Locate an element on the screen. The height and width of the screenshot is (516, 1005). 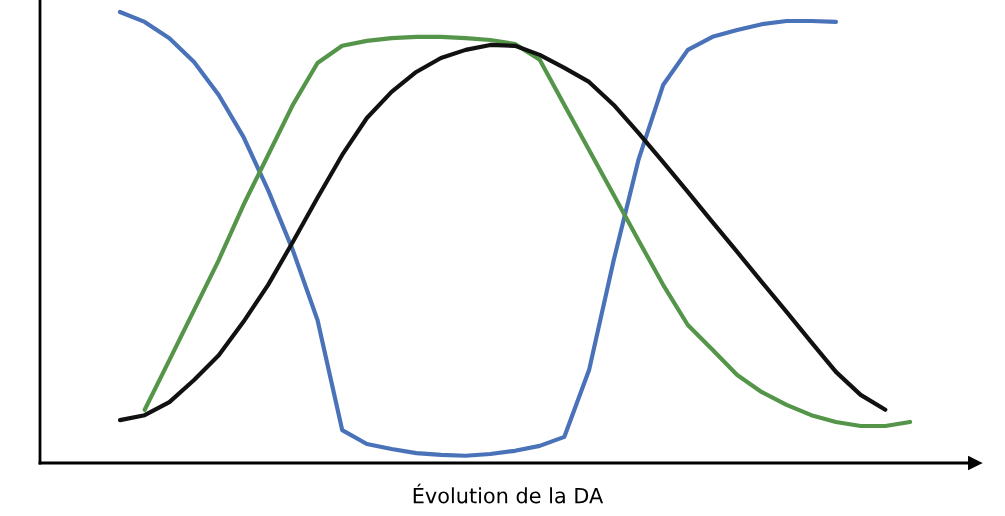
x-axis-title: Évolution de la DA is located at coordinates (508, 493).